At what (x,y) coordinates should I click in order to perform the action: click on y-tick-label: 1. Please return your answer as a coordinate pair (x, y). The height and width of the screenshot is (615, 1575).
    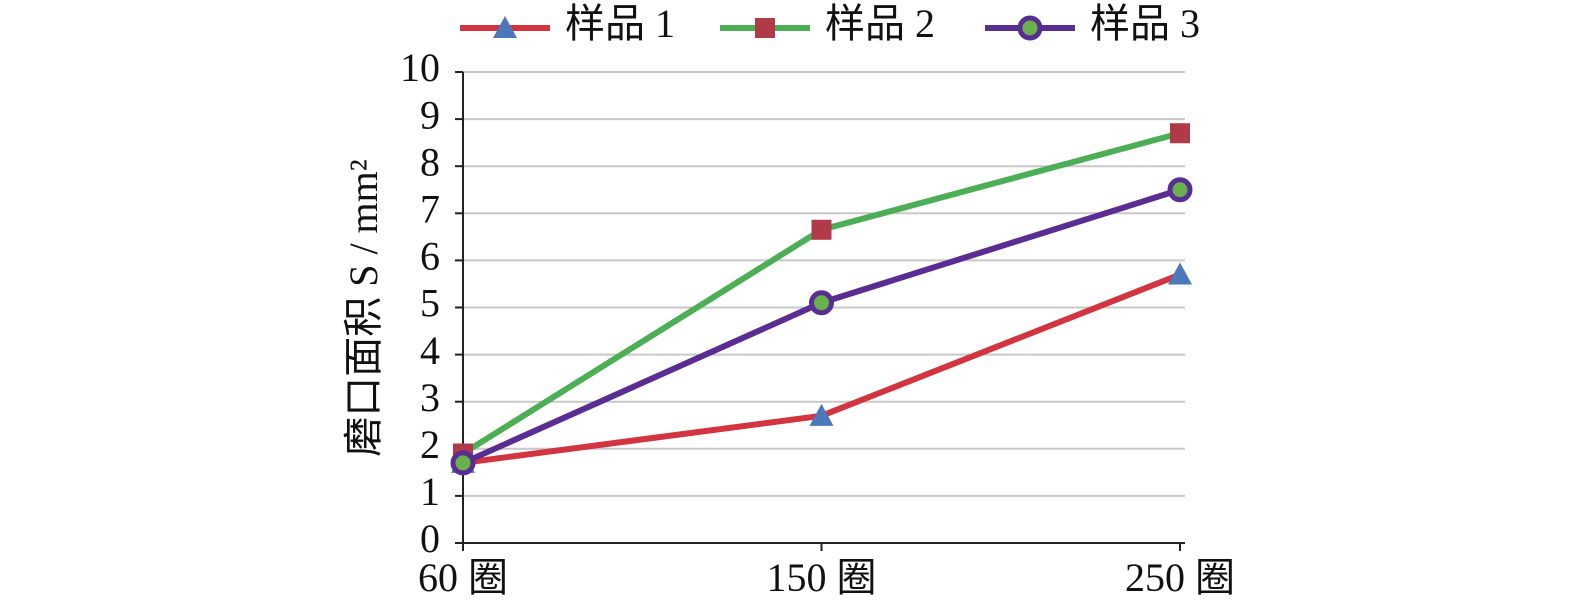
    Looking at the image, I should click on (430, 491).